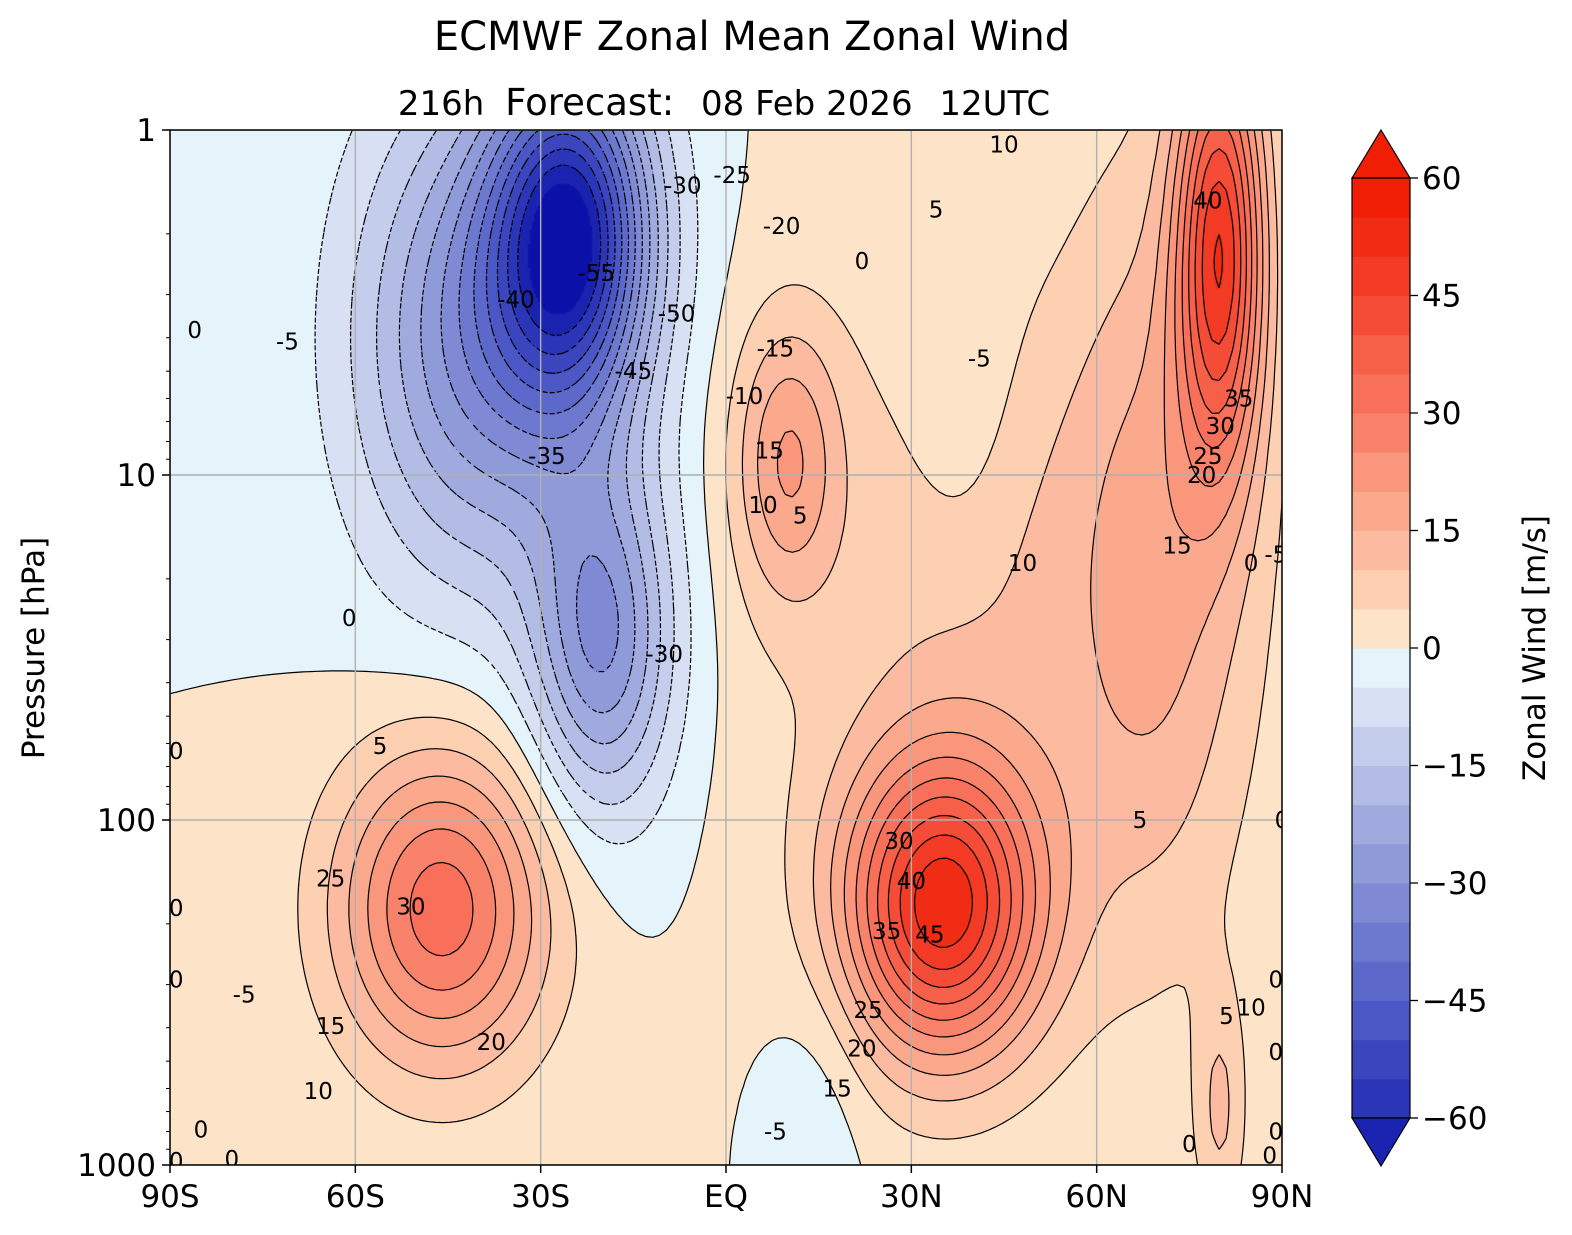 The height and width of the screenshot is (1235, 1572). Describe the element at coordinates (116, 1166) in the screenshot. I see `y-tick-label: 1000` at that location.